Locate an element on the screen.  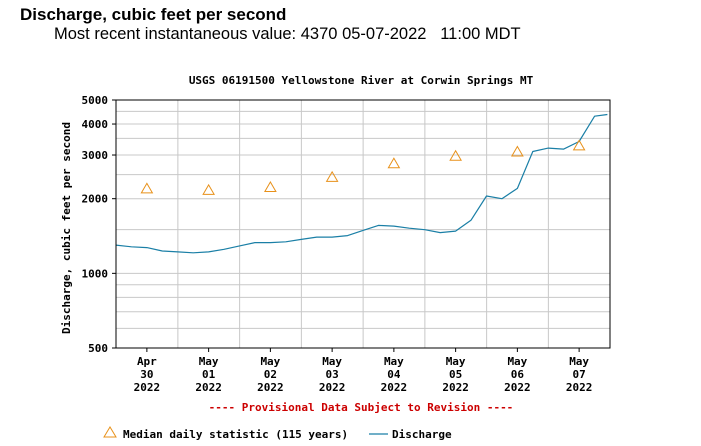
recent-date: 05-07-2022 is located at coordinates (384, 34).